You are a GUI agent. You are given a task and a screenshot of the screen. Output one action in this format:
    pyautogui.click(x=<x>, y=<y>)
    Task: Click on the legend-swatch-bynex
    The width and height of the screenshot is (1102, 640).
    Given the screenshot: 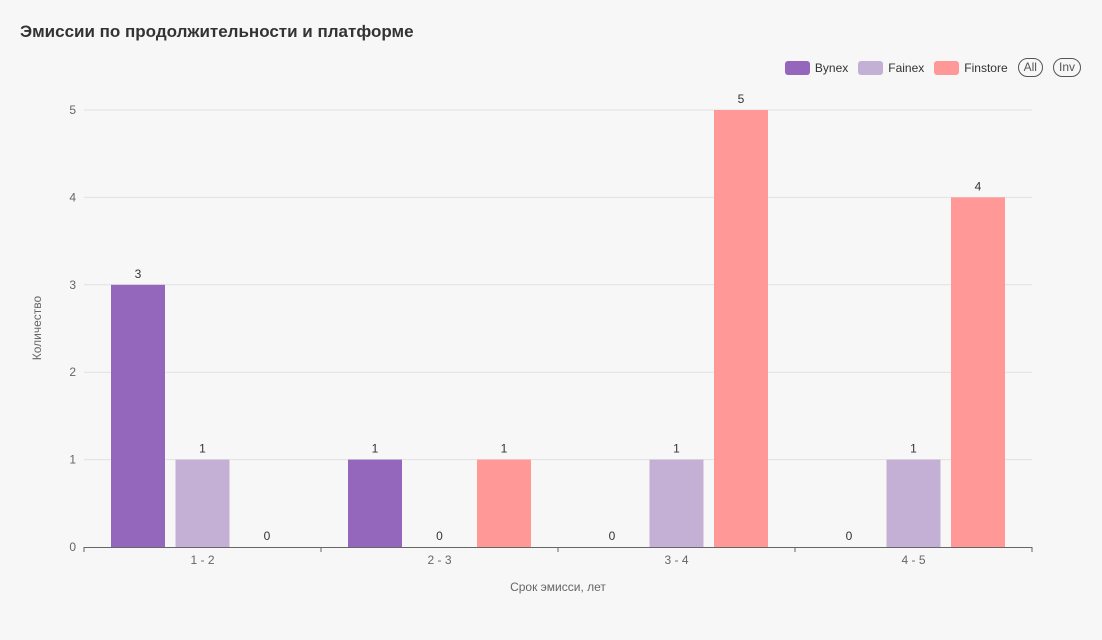 What is the action you would take?
    pyautogui.click(x=797, y=67)
    